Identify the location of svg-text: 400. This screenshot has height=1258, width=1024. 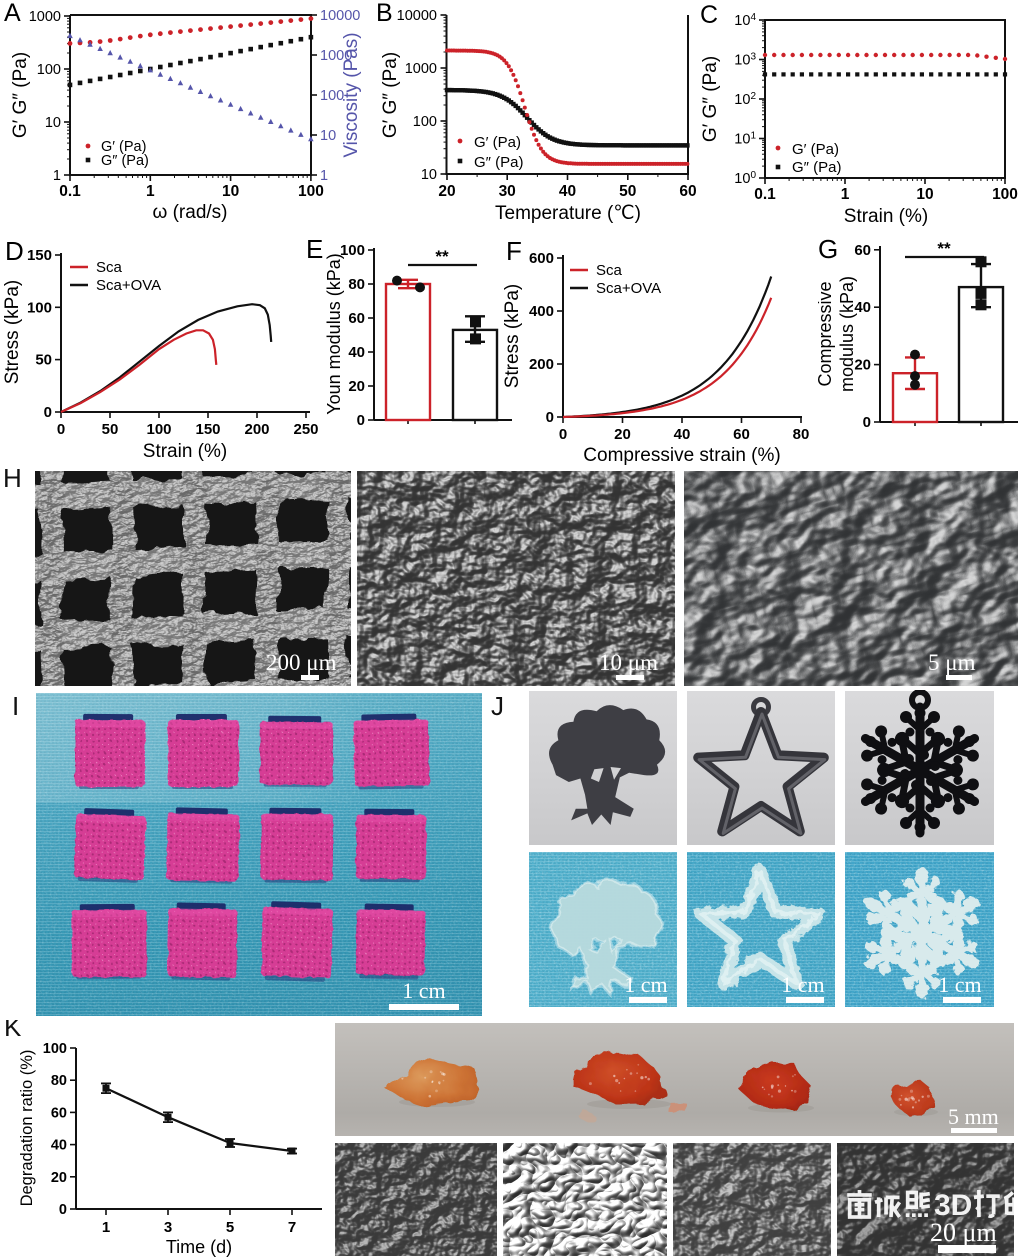
(541, 311).